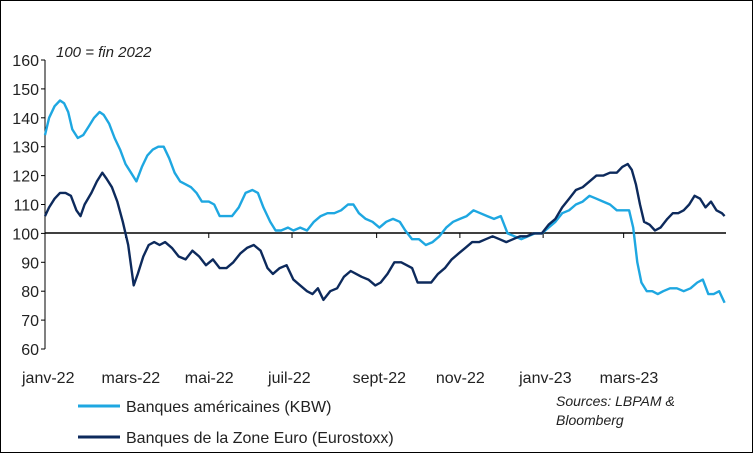 This screenshot has width=753, height=453. What do you see at coordinates (615, 410) in the screenshot?
I see `source-note: Sources: LBPAM & Bloomberg` at bounding box center [615, 410].